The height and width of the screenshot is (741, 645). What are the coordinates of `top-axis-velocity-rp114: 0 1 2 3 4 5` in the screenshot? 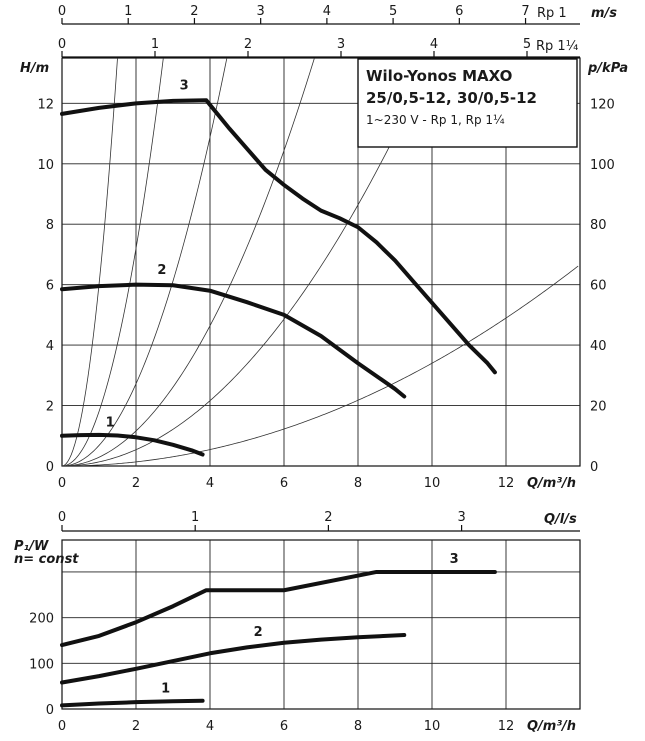 It's located at (319, 47).